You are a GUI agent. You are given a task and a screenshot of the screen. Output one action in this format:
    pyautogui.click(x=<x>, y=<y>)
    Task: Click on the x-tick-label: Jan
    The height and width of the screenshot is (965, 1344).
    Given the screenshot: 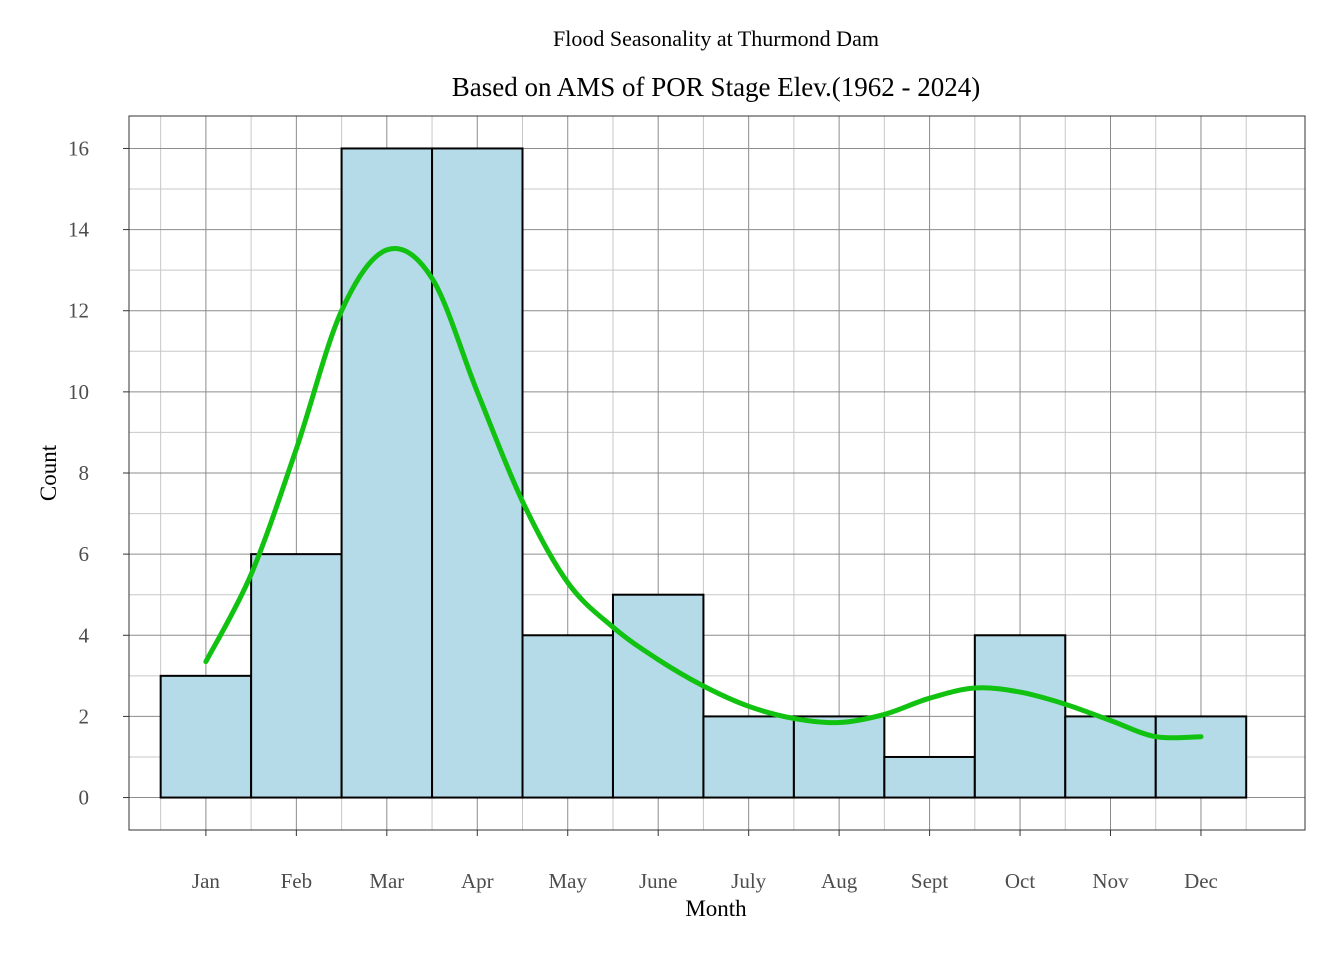 What is the action you would take?
    pyautogui.click(x=206, y=881)
    